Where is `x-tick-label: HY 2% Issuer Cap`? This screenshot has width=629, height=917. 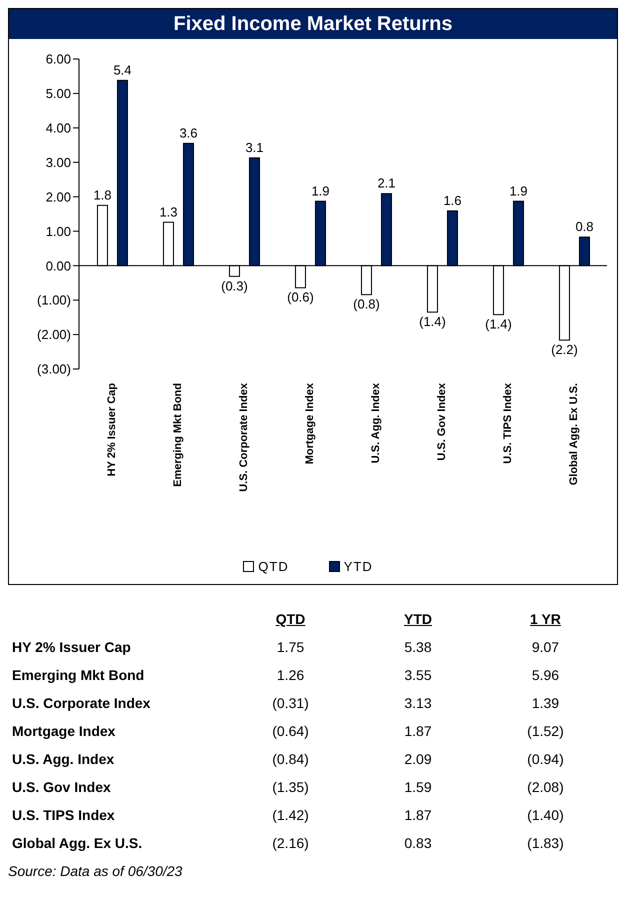
x-tick-label: HY 2% Issuer Cap is located at coordinates (112, 429).